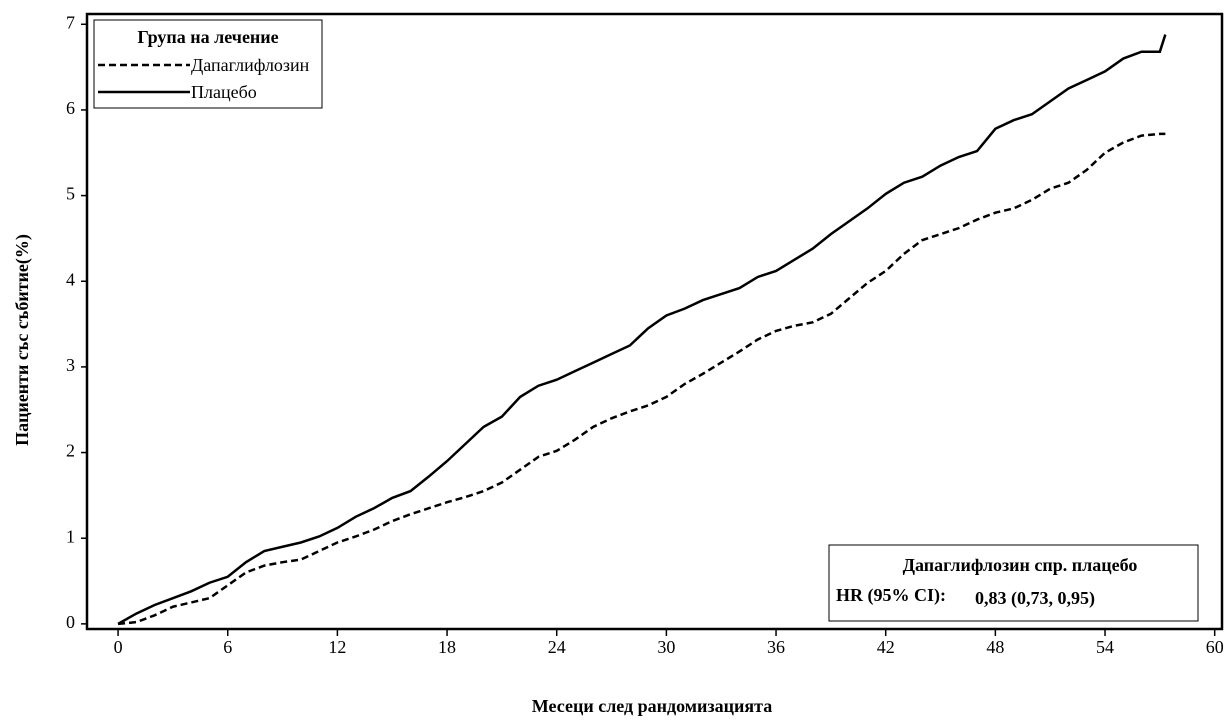  Describe the element at coordinates (224, 92) in the screenshot. I see `legend-label: Плацебо` at that location.